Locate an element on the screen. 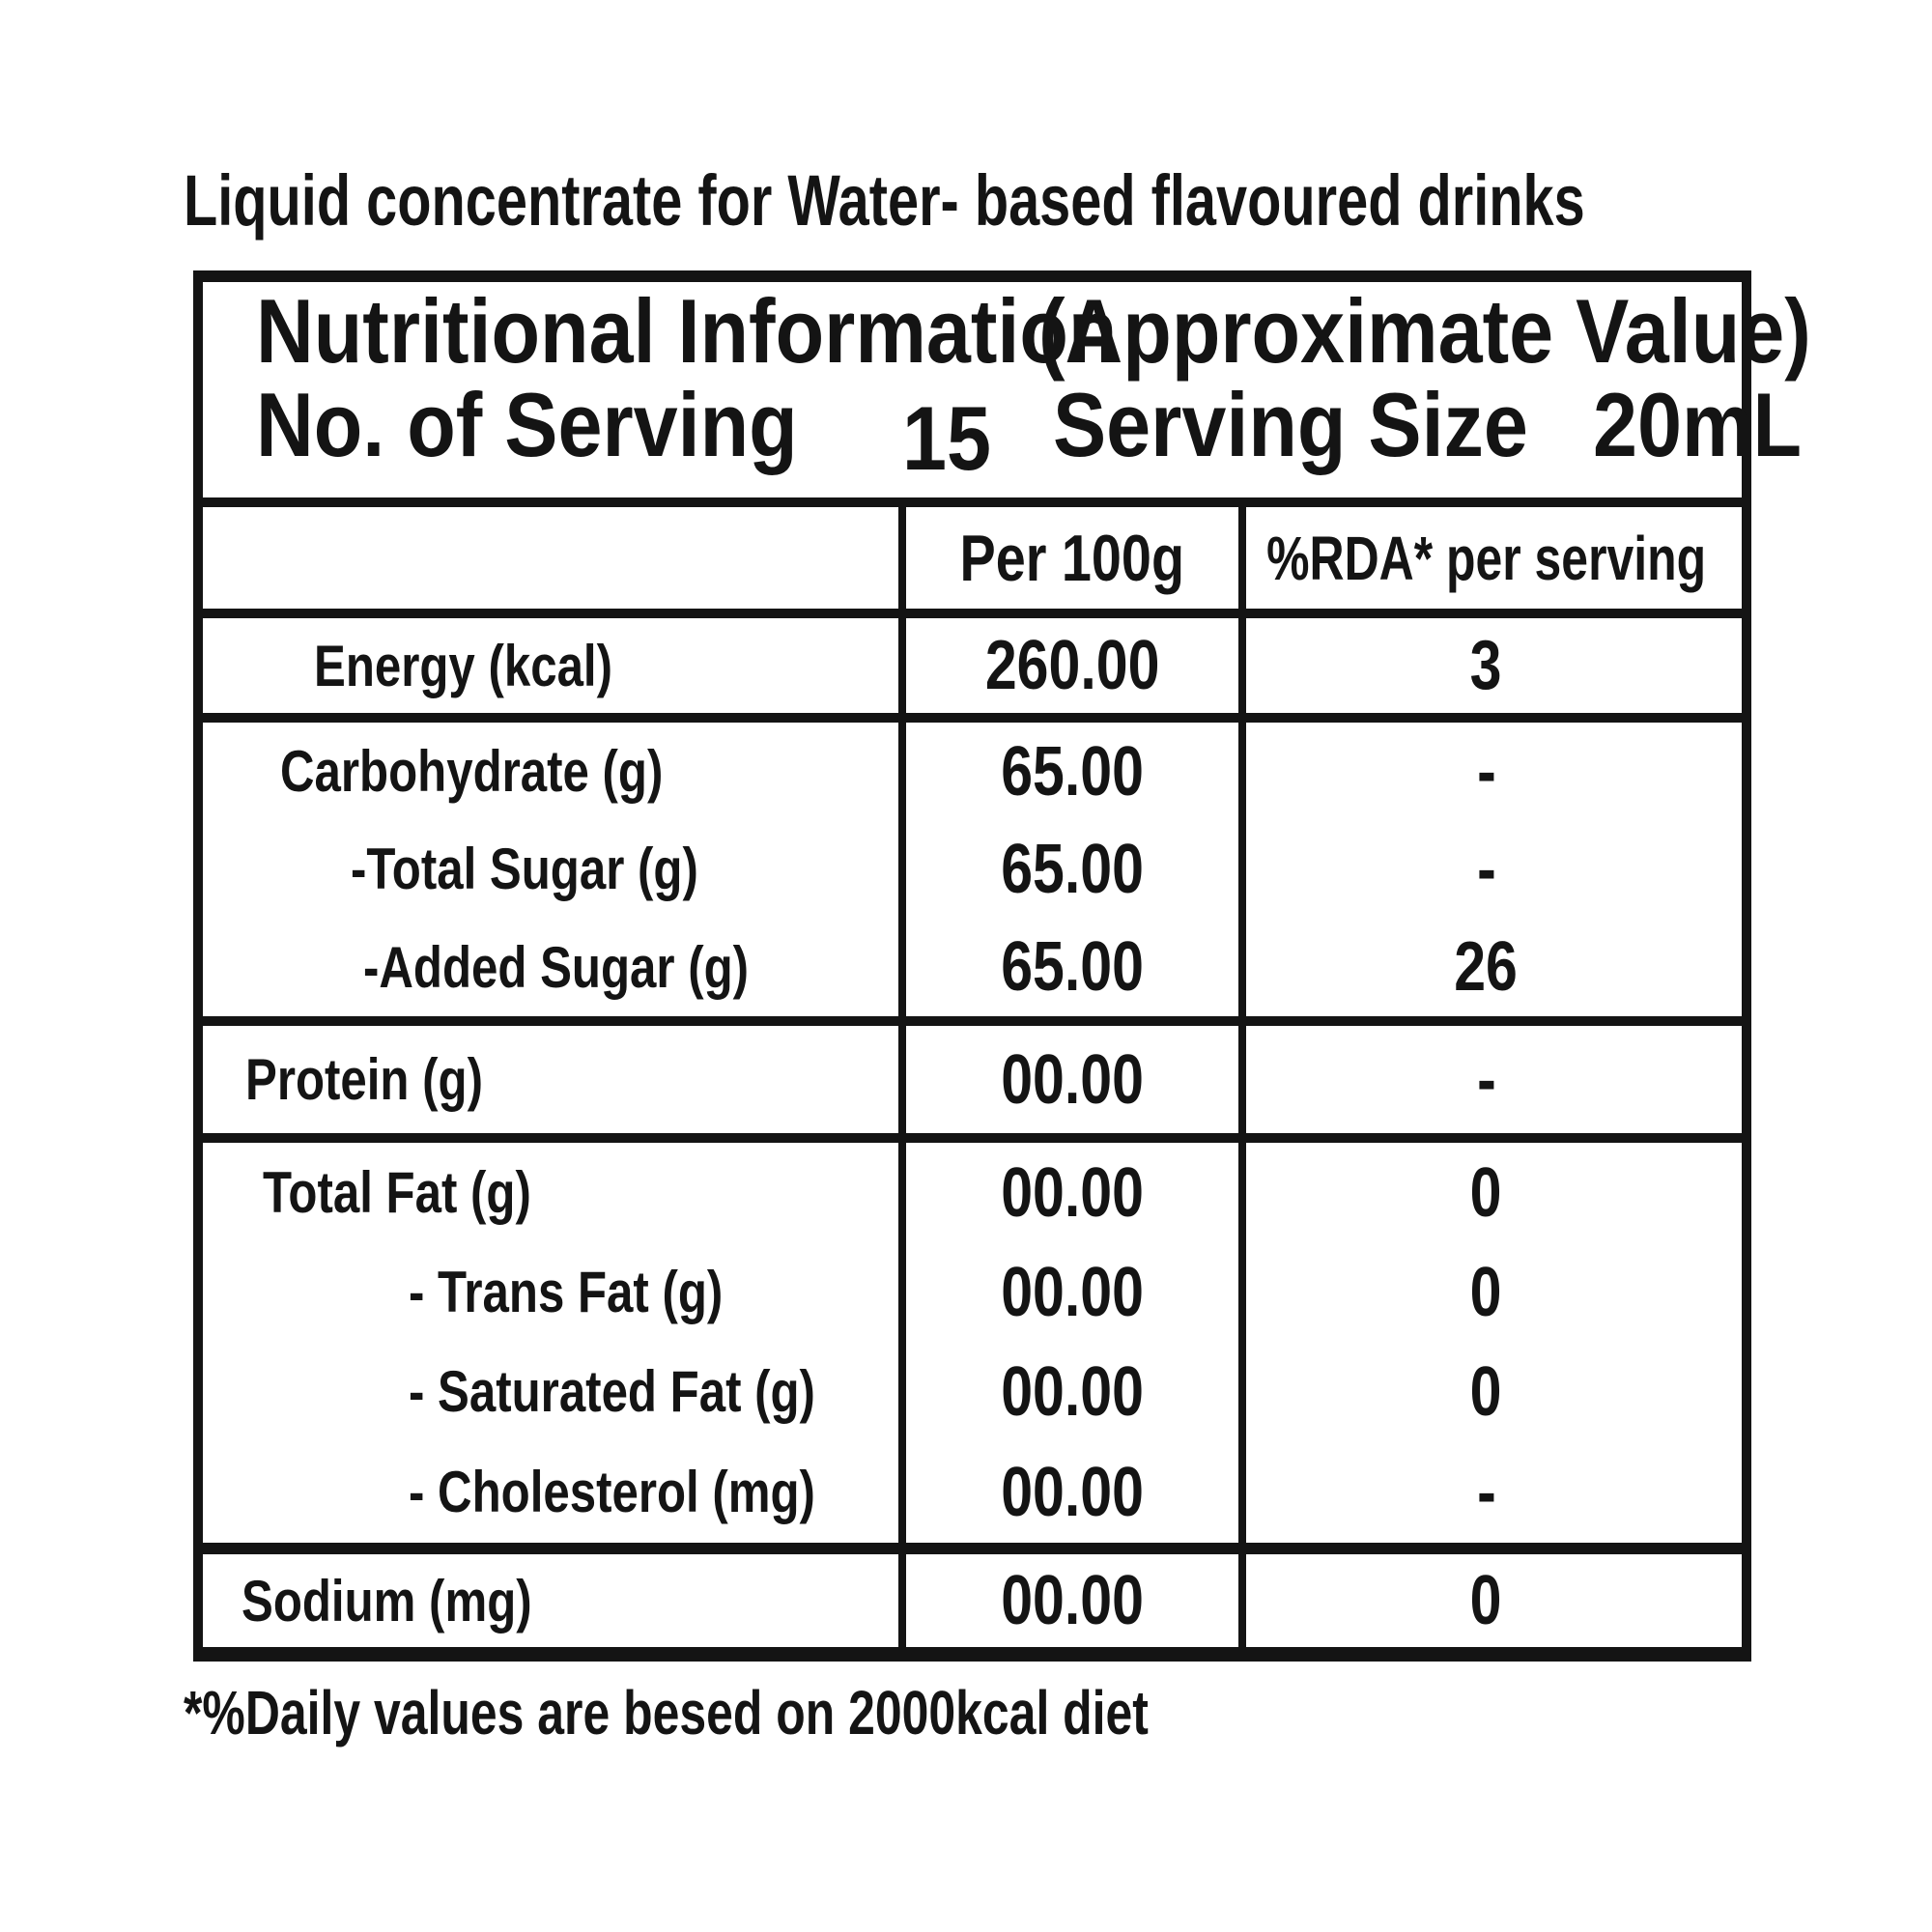 Image resolution: width=1932 pixels, height=1932 pixels. serving-size-value: 20mL is located at coordinates (1698, 424).